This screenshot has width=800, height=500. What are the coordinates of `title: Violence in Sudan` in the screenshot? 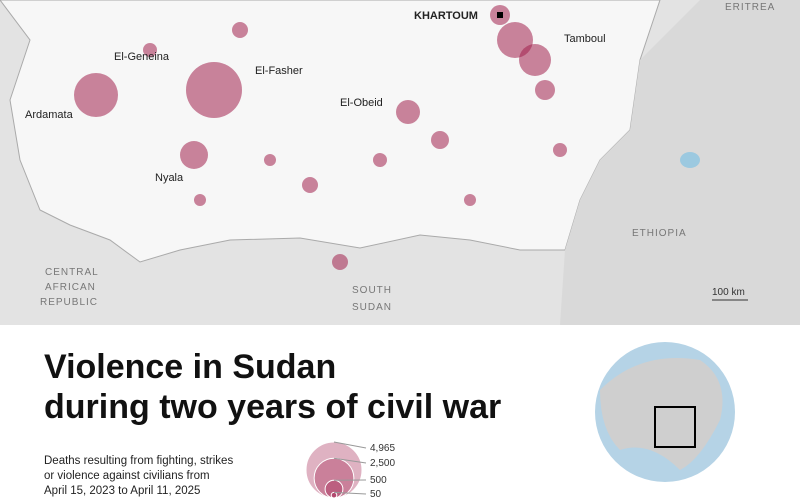 It's located at (190, 367).